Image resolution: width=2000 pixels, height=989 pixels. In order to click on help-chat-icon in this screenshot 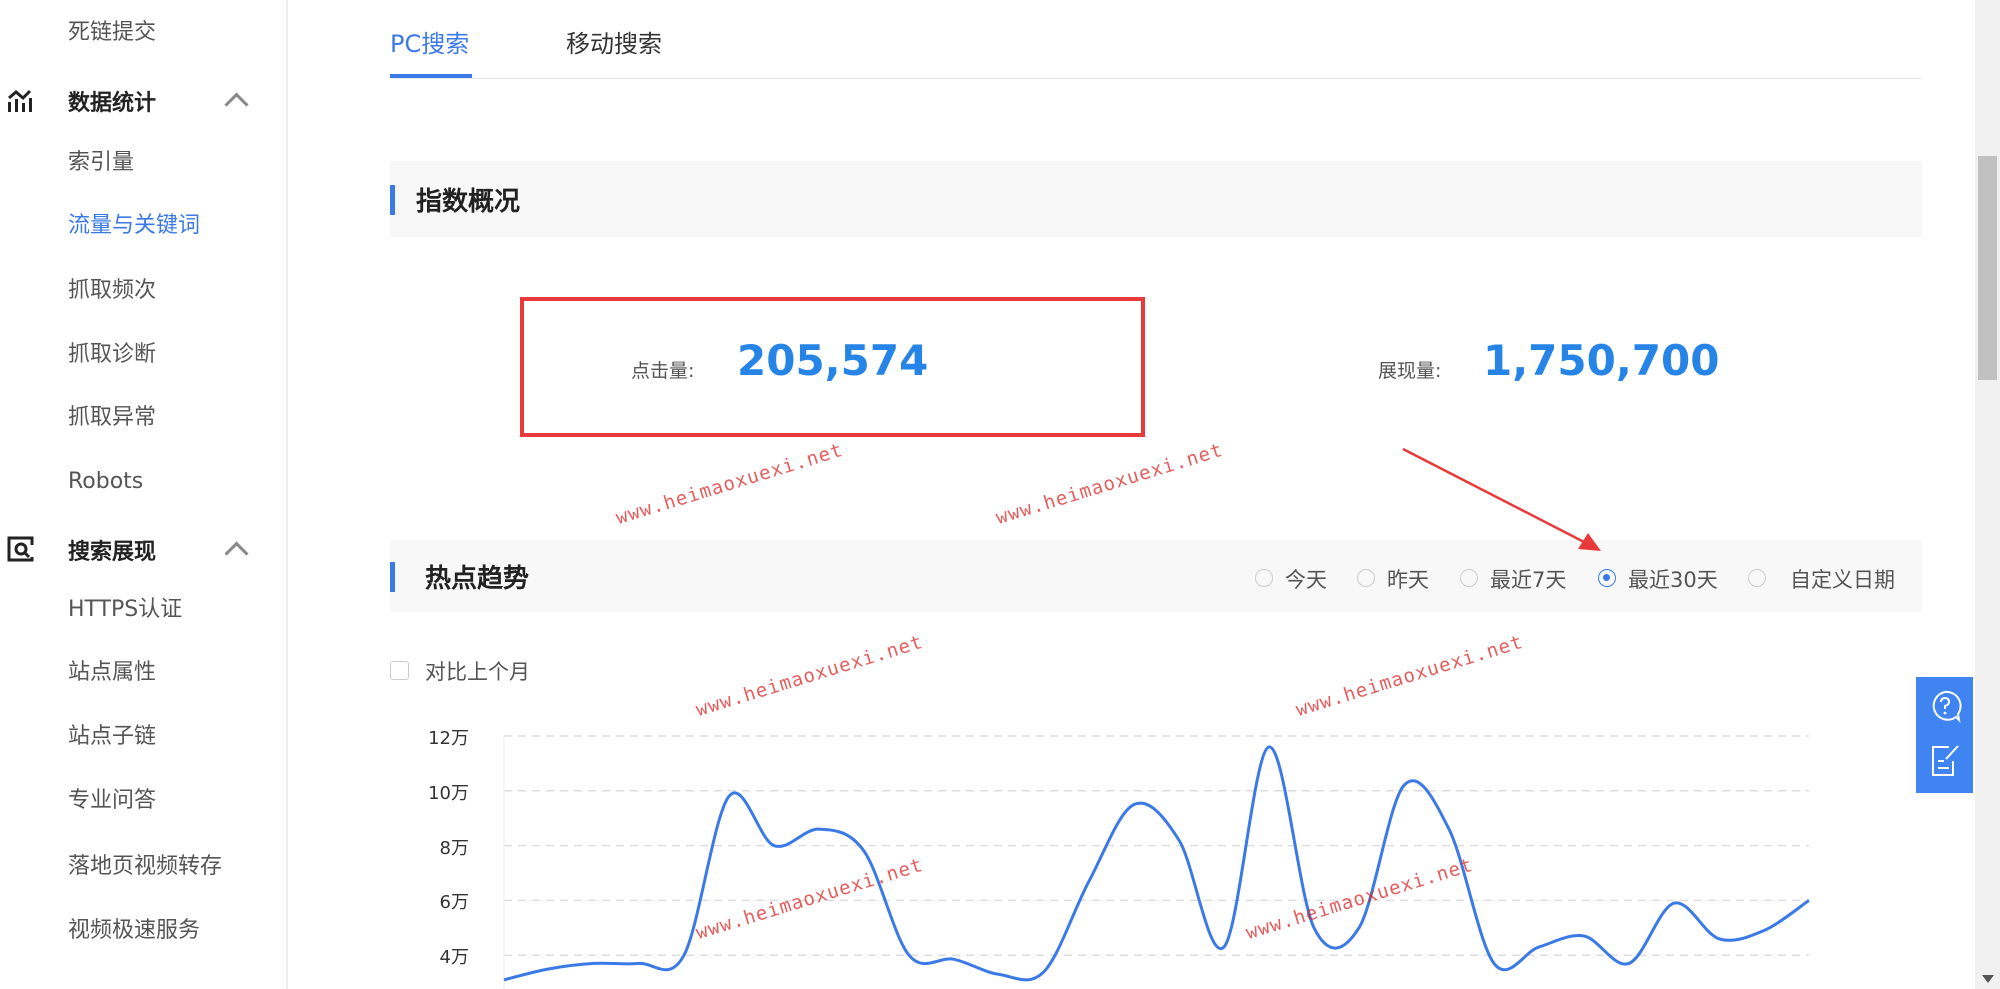, I will do `click(1945, 707)`.